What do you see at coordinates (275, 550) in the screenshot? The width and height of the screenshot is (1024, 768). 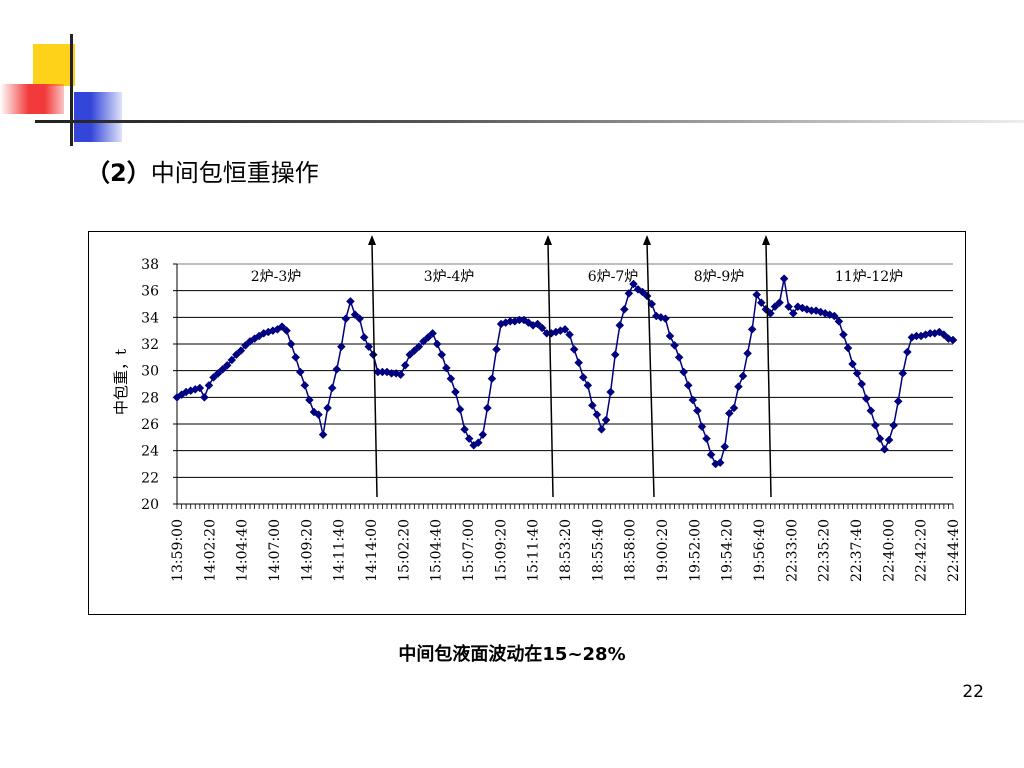 I see `x-tick-label: 14:07:00` at bounding box center [275, 550].